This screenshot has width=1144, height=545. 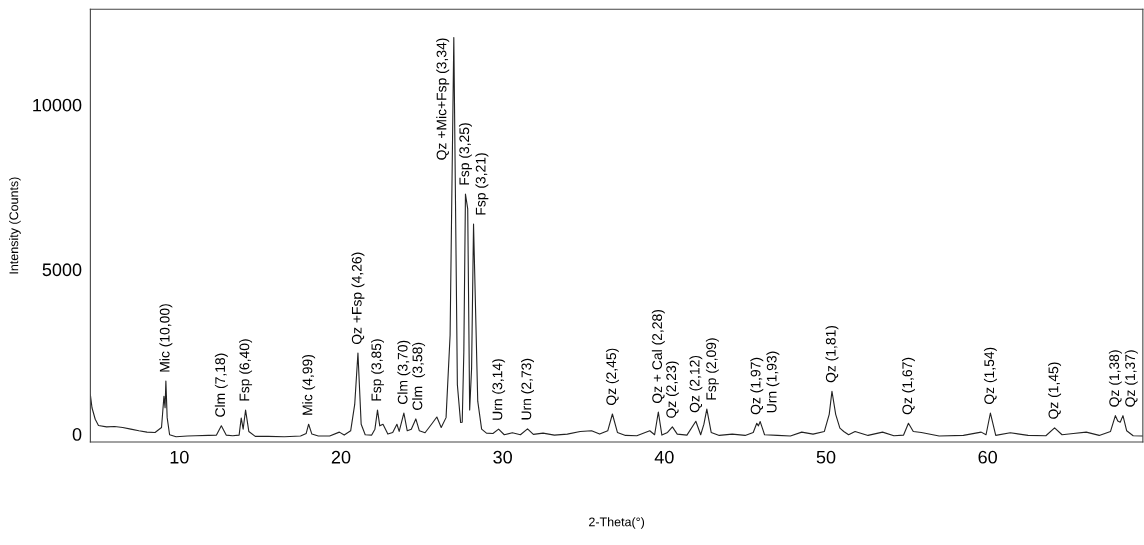 What do you see at coordinates (15, 225) in the screenshot?
I see `y-axis-title: Intensity (Counts)` at bounding box center [15, 225].